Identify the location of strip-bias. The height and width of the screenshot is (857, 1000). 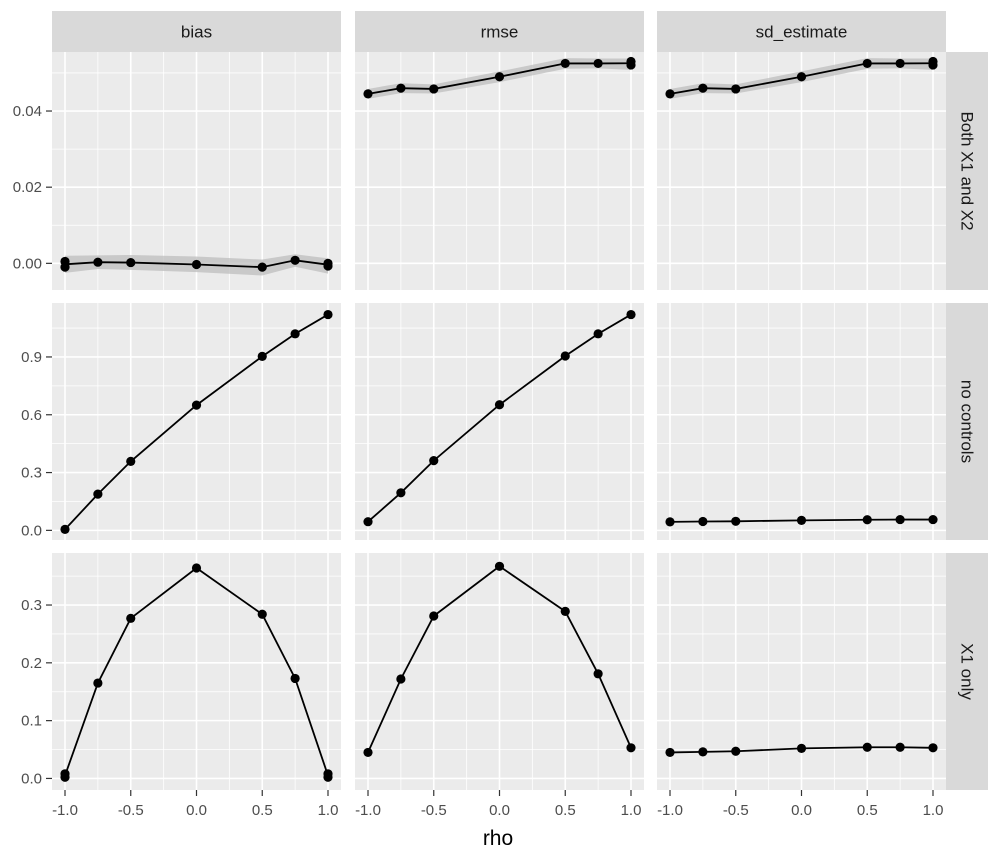
(196, 31).